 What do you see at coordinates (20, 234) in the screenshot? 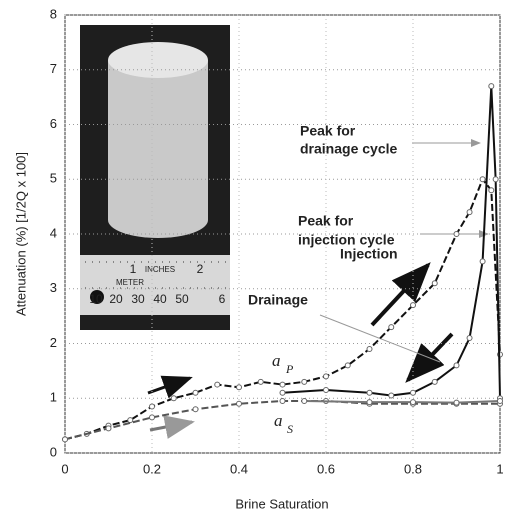
I see `y-axis-label: Attenuation (%) [1/2Q x 100]` at bounding box center [20, 234].